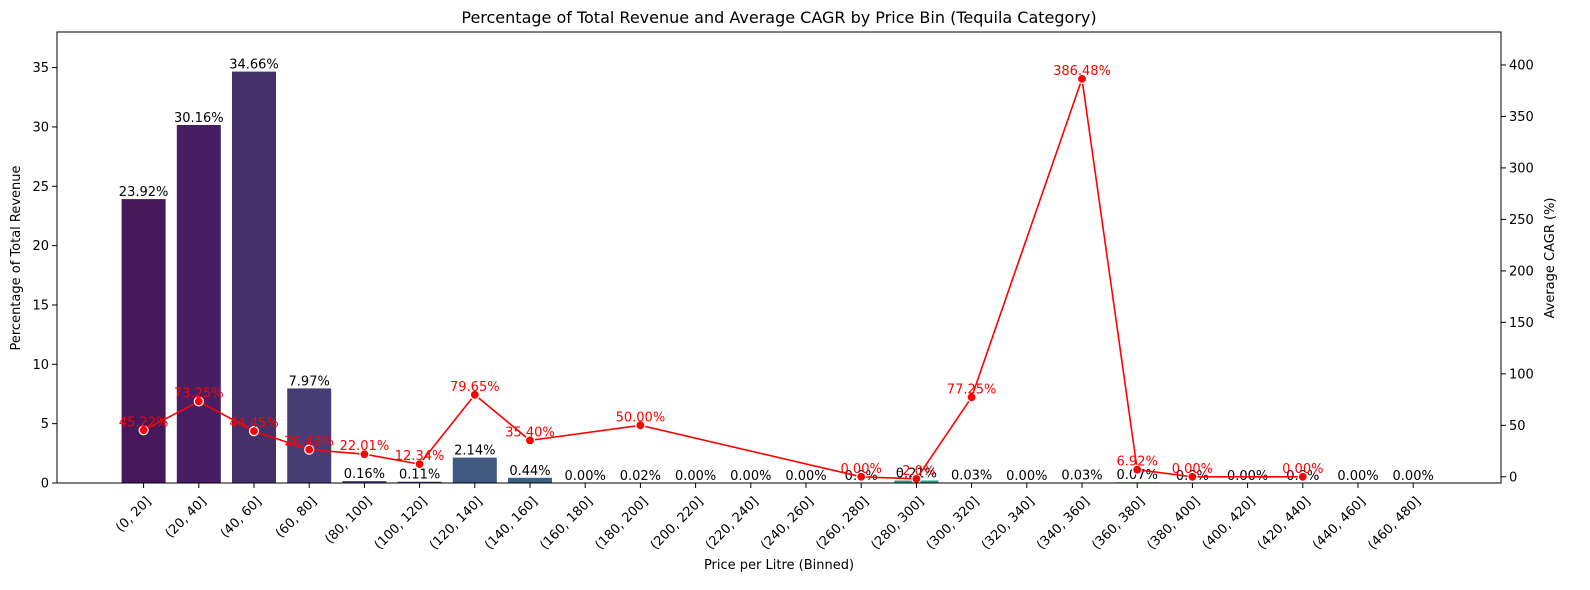 This screenshot has width=1590, height=590. What do you see at coordinates (1521, 117) in the screenshot?
I see `y2-tick-label: 350` at bounding box center [1521, 117].